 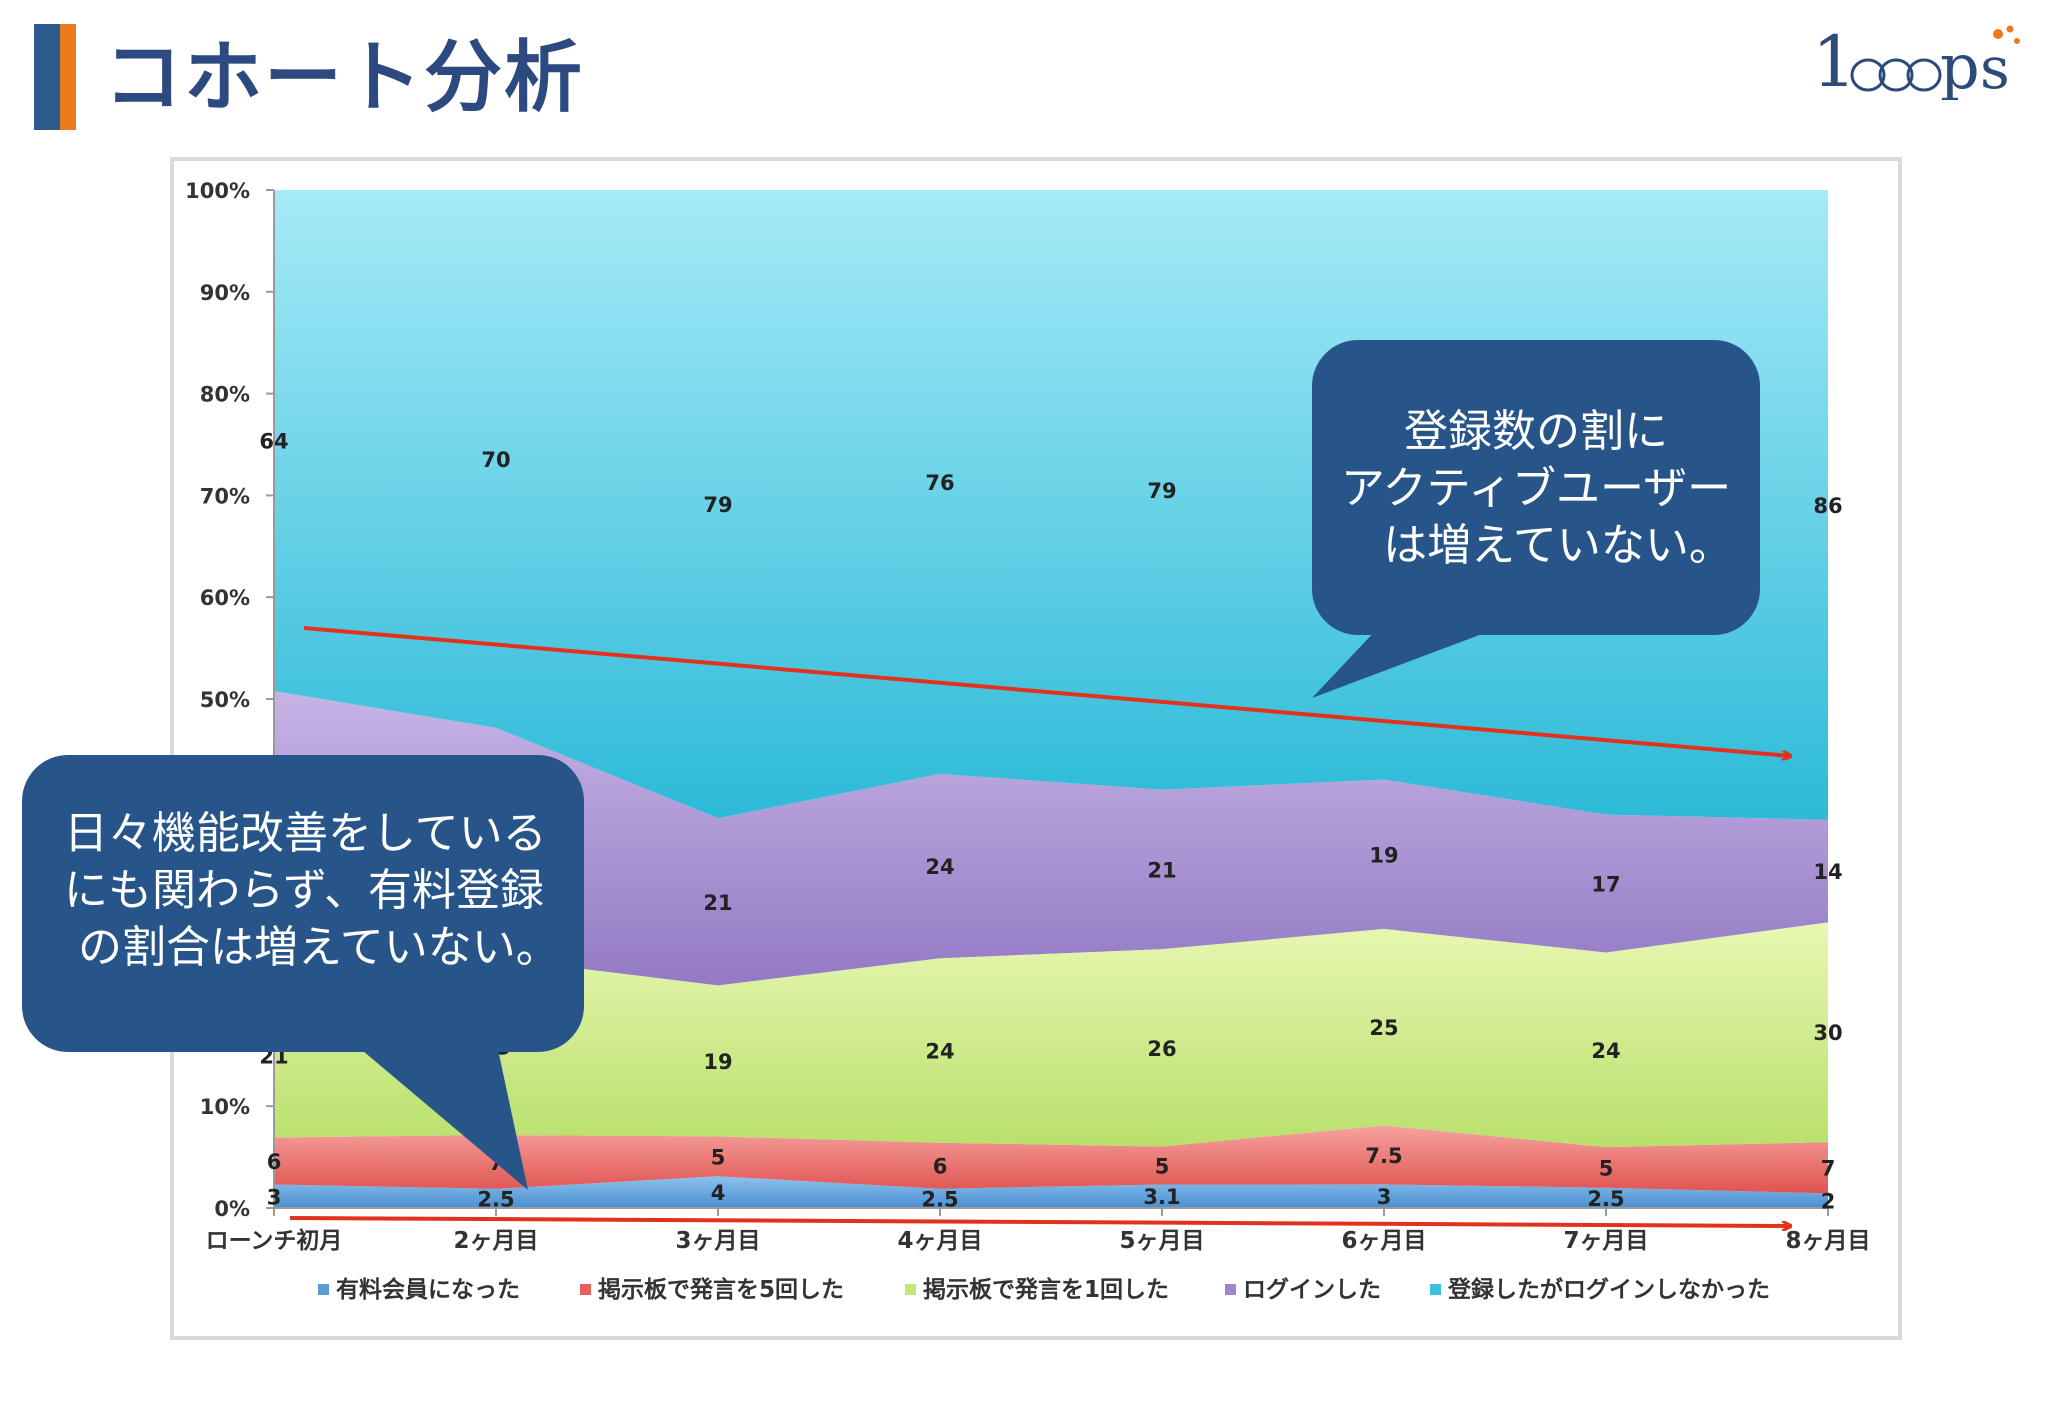 What do you see at coordinates (273, 442) in the screenshot?
I see `data-label-nologin: 64` at bounding box center [273, 442].